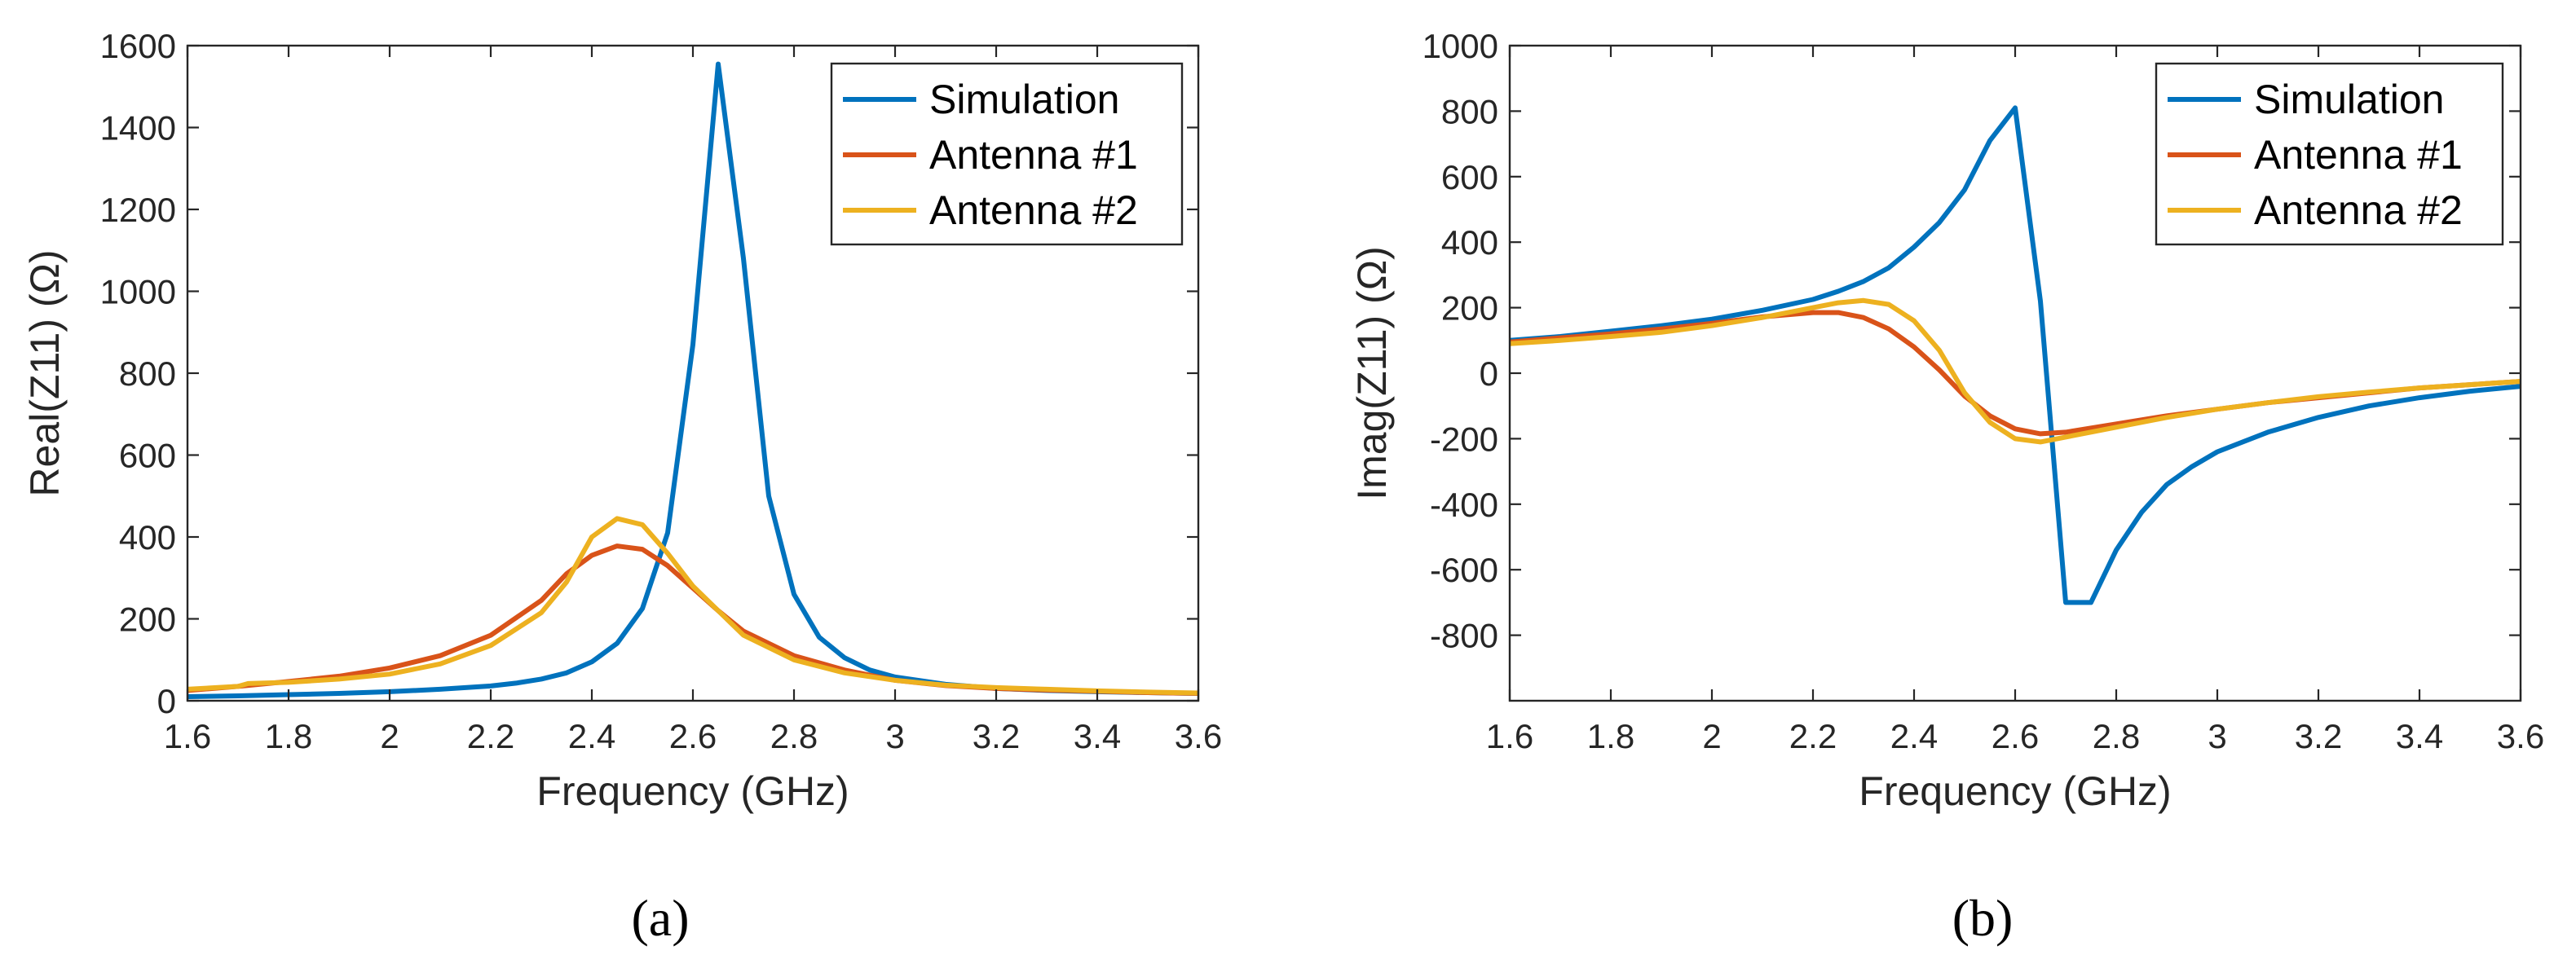 This screenshot has height=968, width=2576. What do you see at coordinates (1914, 736) in the screenshot?
I see `x-tick-label-b: 2.4` at bounding box center [1914, 736].